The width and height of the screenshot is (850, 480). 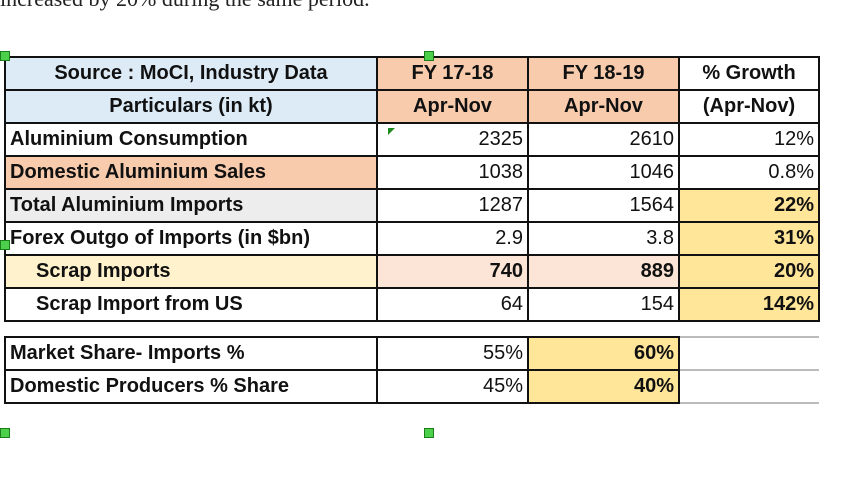 I want to click on fy1718-value: 740, so click(x=452, y=271).